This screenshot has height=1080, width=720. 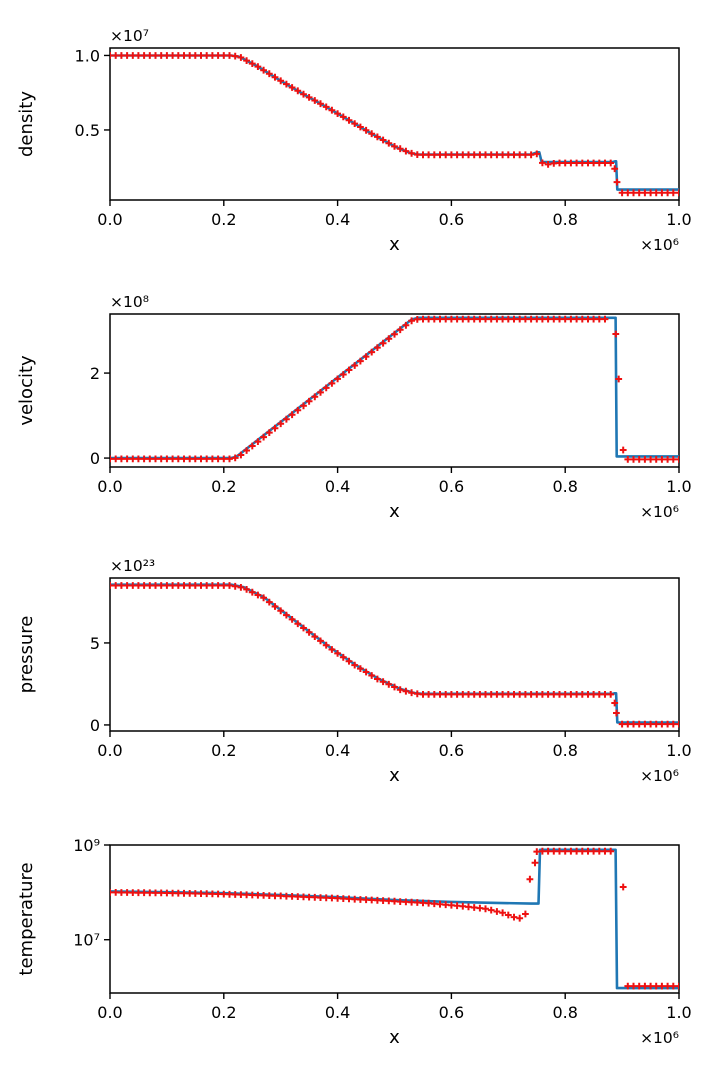 What do you see at coordinates (86, 845) in the screenshot?
I see `y-tick-label: 10⁹` at bounding box center [86, 845].